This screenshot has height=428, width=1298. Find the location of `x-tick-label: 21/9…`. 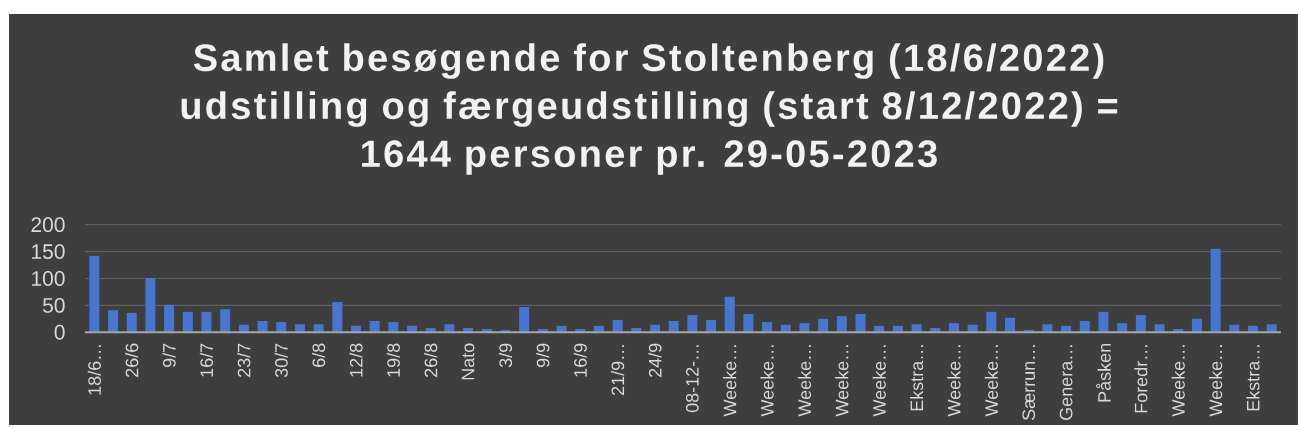

x-tick-label: 21/9… is located at coordinates (617, 370).